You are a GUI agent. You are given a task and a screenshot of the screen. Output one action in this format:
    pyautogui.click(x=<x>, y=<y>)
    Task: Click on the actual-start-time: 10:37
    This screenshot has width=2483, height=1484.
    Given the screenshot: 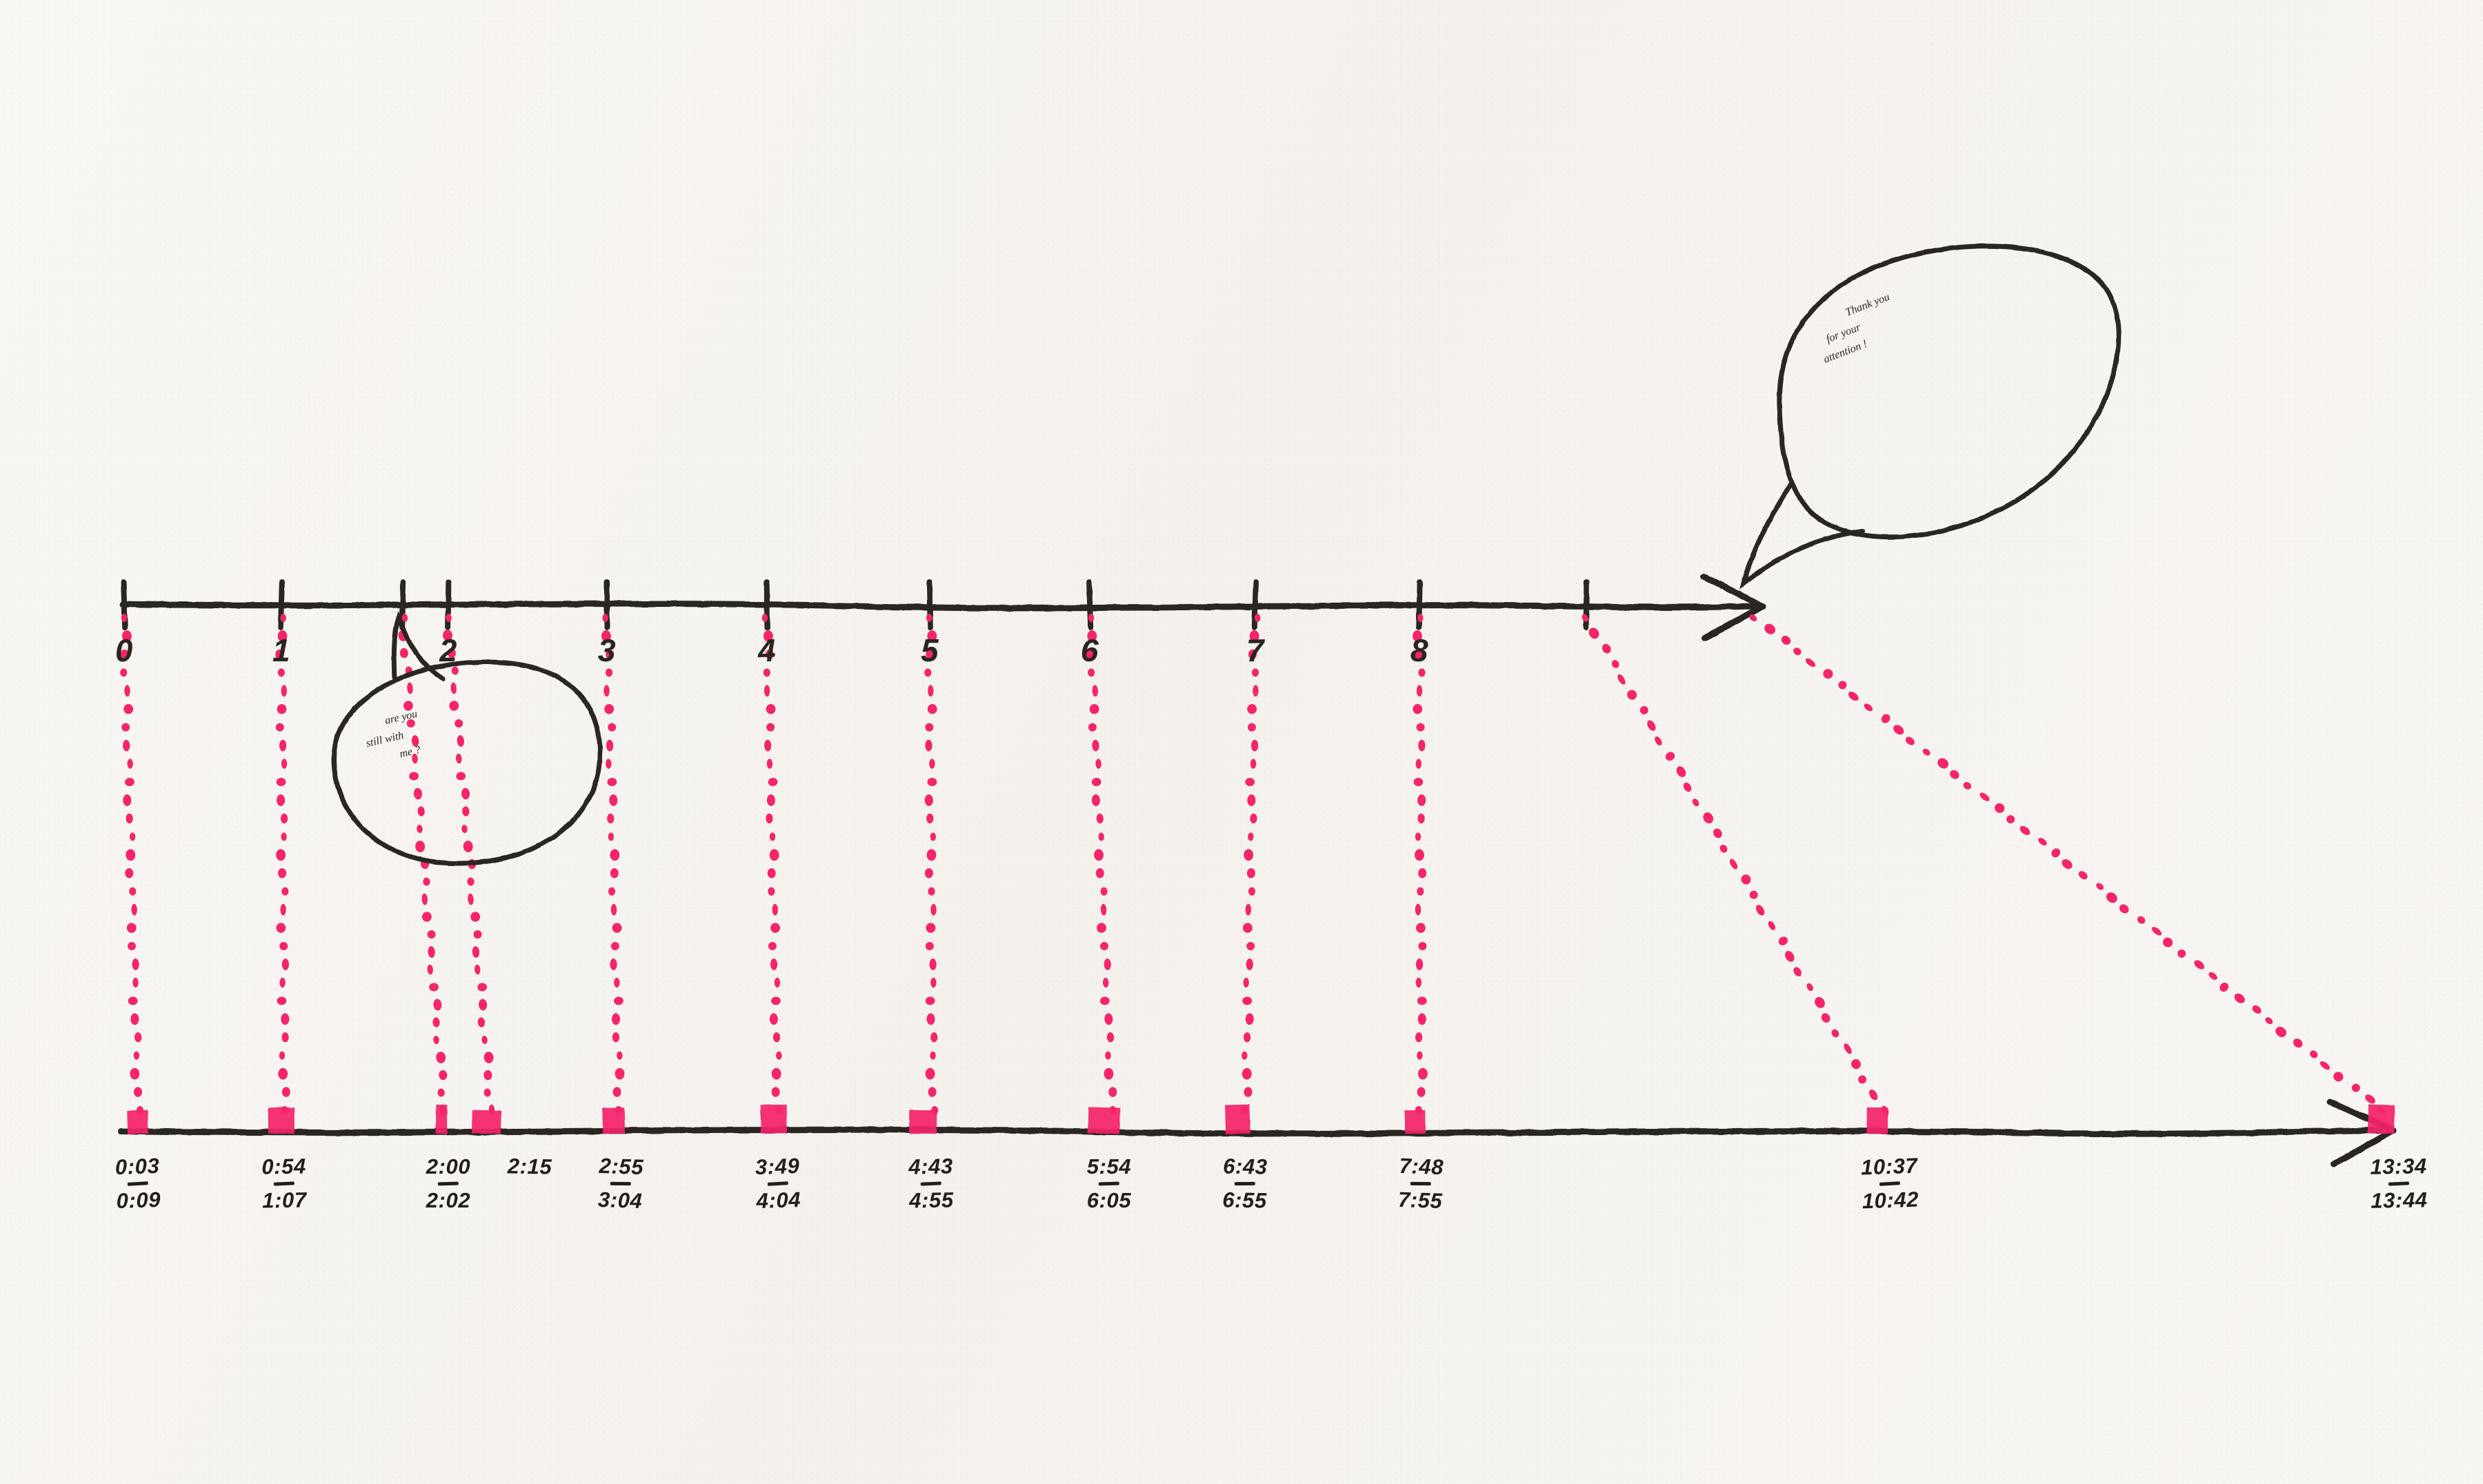 What is the action you would take?
    pyautogui.click(x=1889, y=1166)
    